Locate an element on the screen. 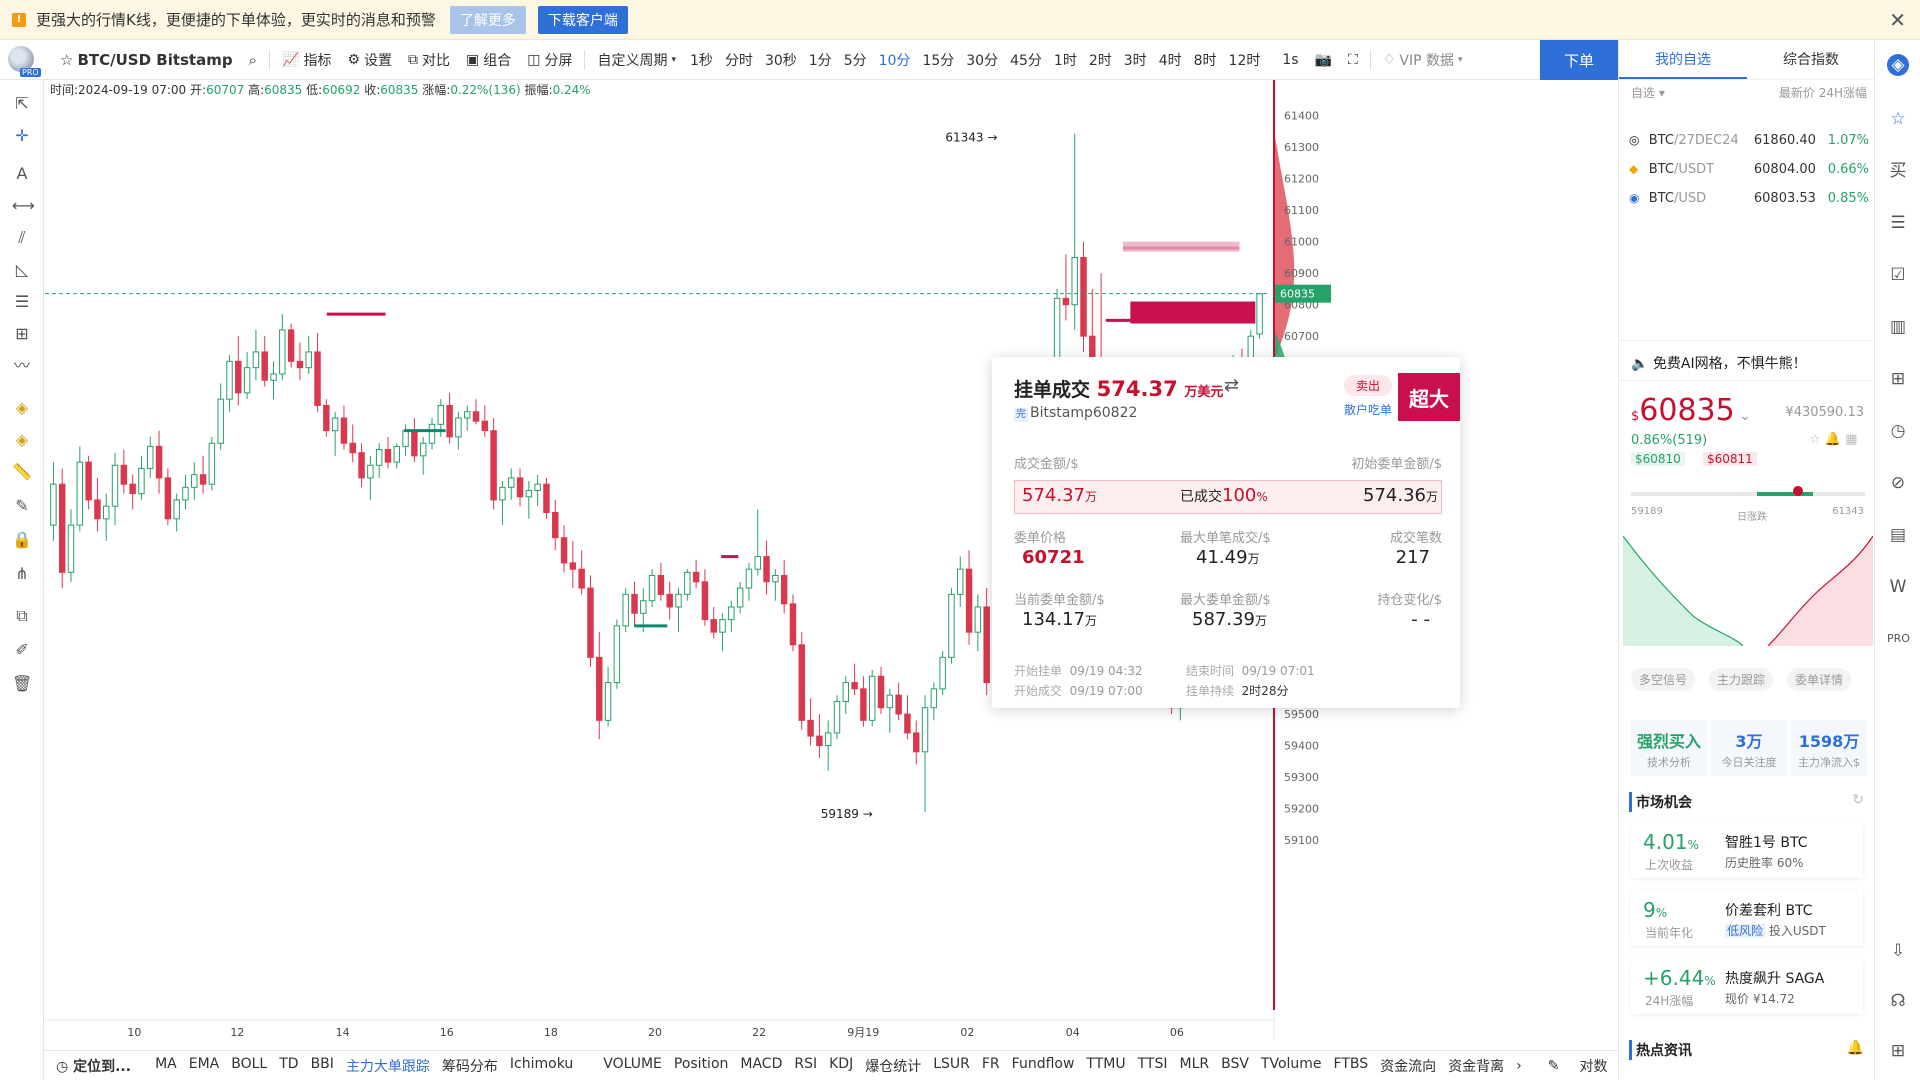  indicator-item: TVolume is located at coordinates (1291, 1063).